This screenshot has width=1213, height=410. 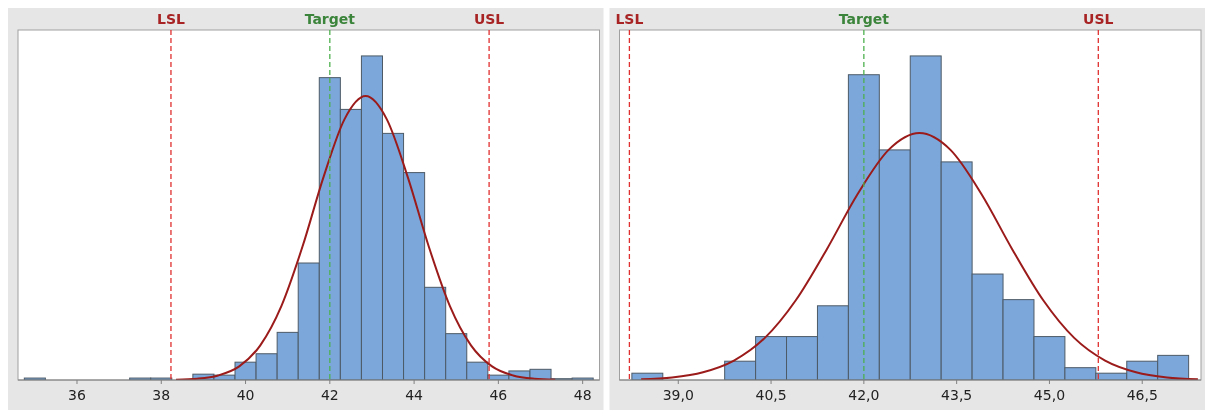 What do you see at coordinates (678, 395) in the screenshot?
I see `x-tick-label: 39,0` at bounding box center [678, 395].